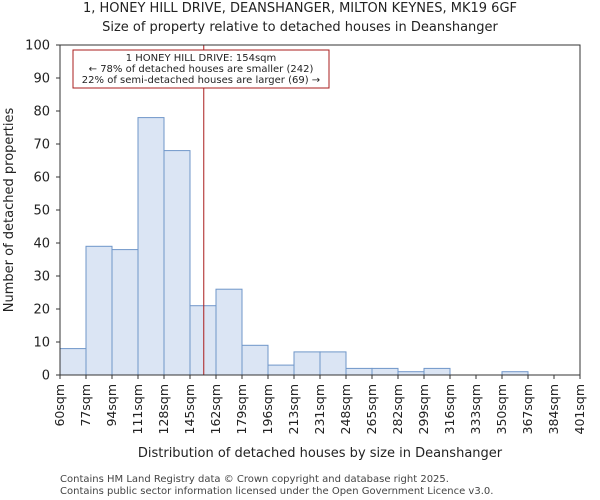 Image resolution: width=600 pixels, height=500 pixels. Describe the element at coordinates (41, 244) in the screenshot. I see `y-tick-label-40: 40` at that location.